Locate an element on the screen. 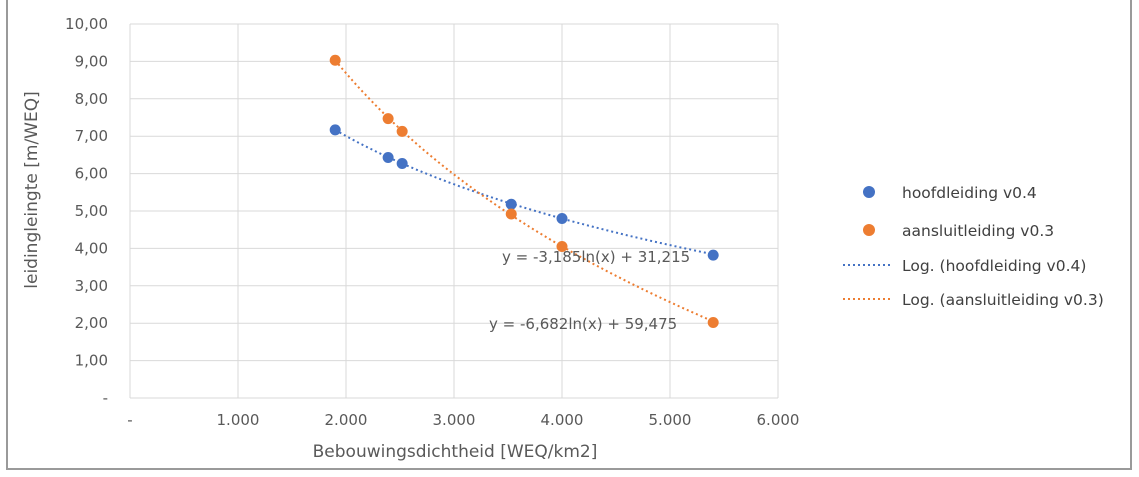  x-axis-title: Bebouwingsdichtheid [WEQ/km2] is located at coordinates (455, 452).